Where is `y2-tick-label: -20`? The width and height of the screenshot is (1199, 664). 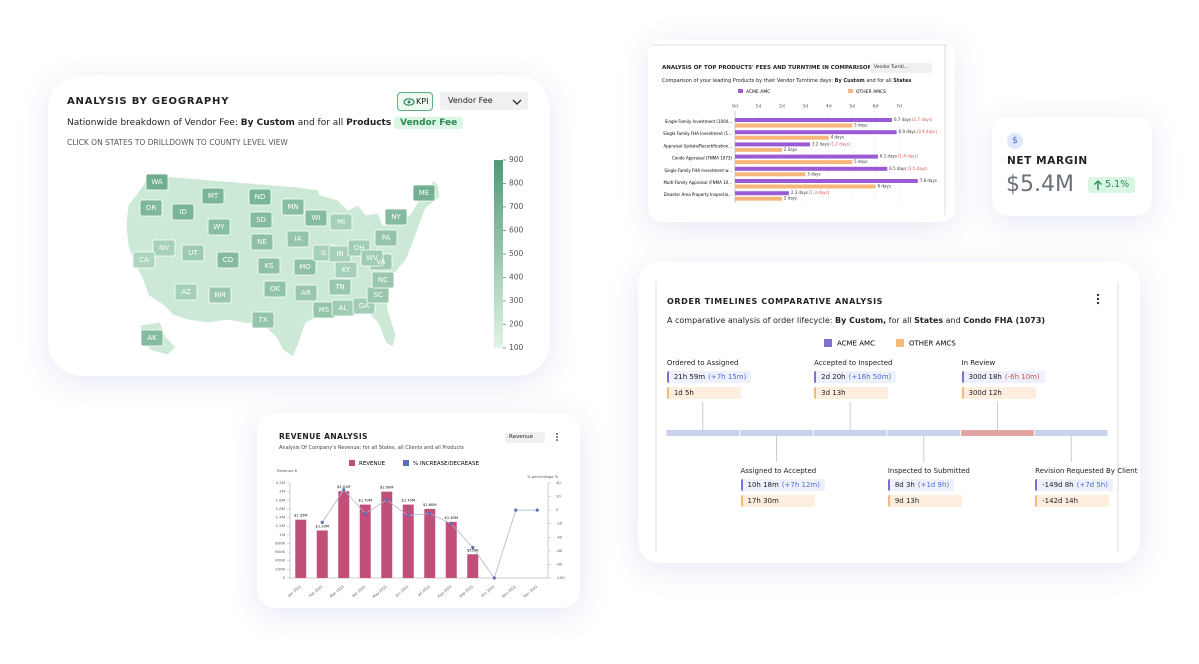 y2-tick-label: -20 is located at coordinates (559, 523).